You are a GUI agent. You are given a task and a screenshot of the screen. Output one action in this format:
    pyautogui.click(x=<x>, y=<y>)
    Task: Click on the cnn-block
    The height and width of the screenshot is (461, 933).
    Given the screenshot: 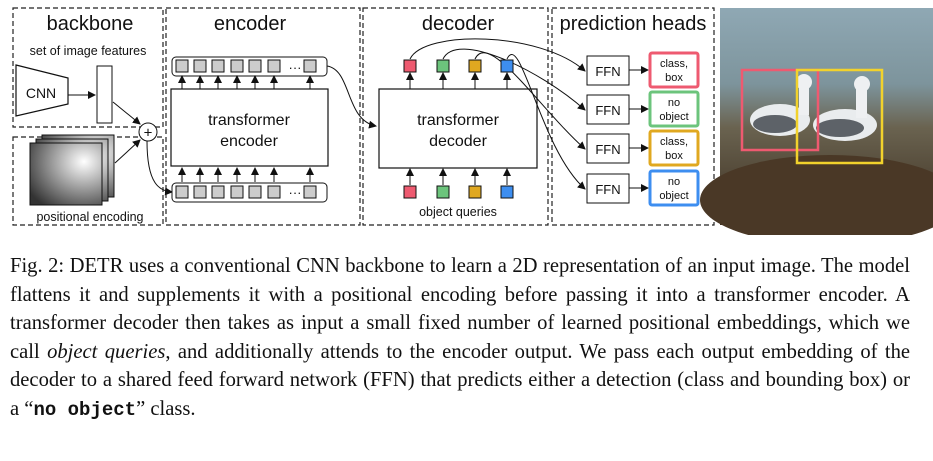 What is the action you would take?
    pyautogui.click(x=42, y=90)
    